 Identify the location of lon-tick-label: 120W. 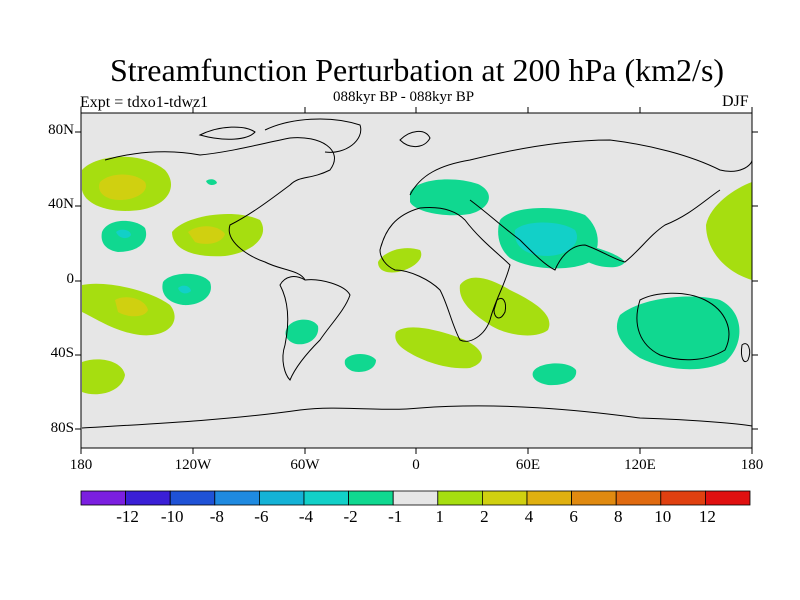
(193, 465).